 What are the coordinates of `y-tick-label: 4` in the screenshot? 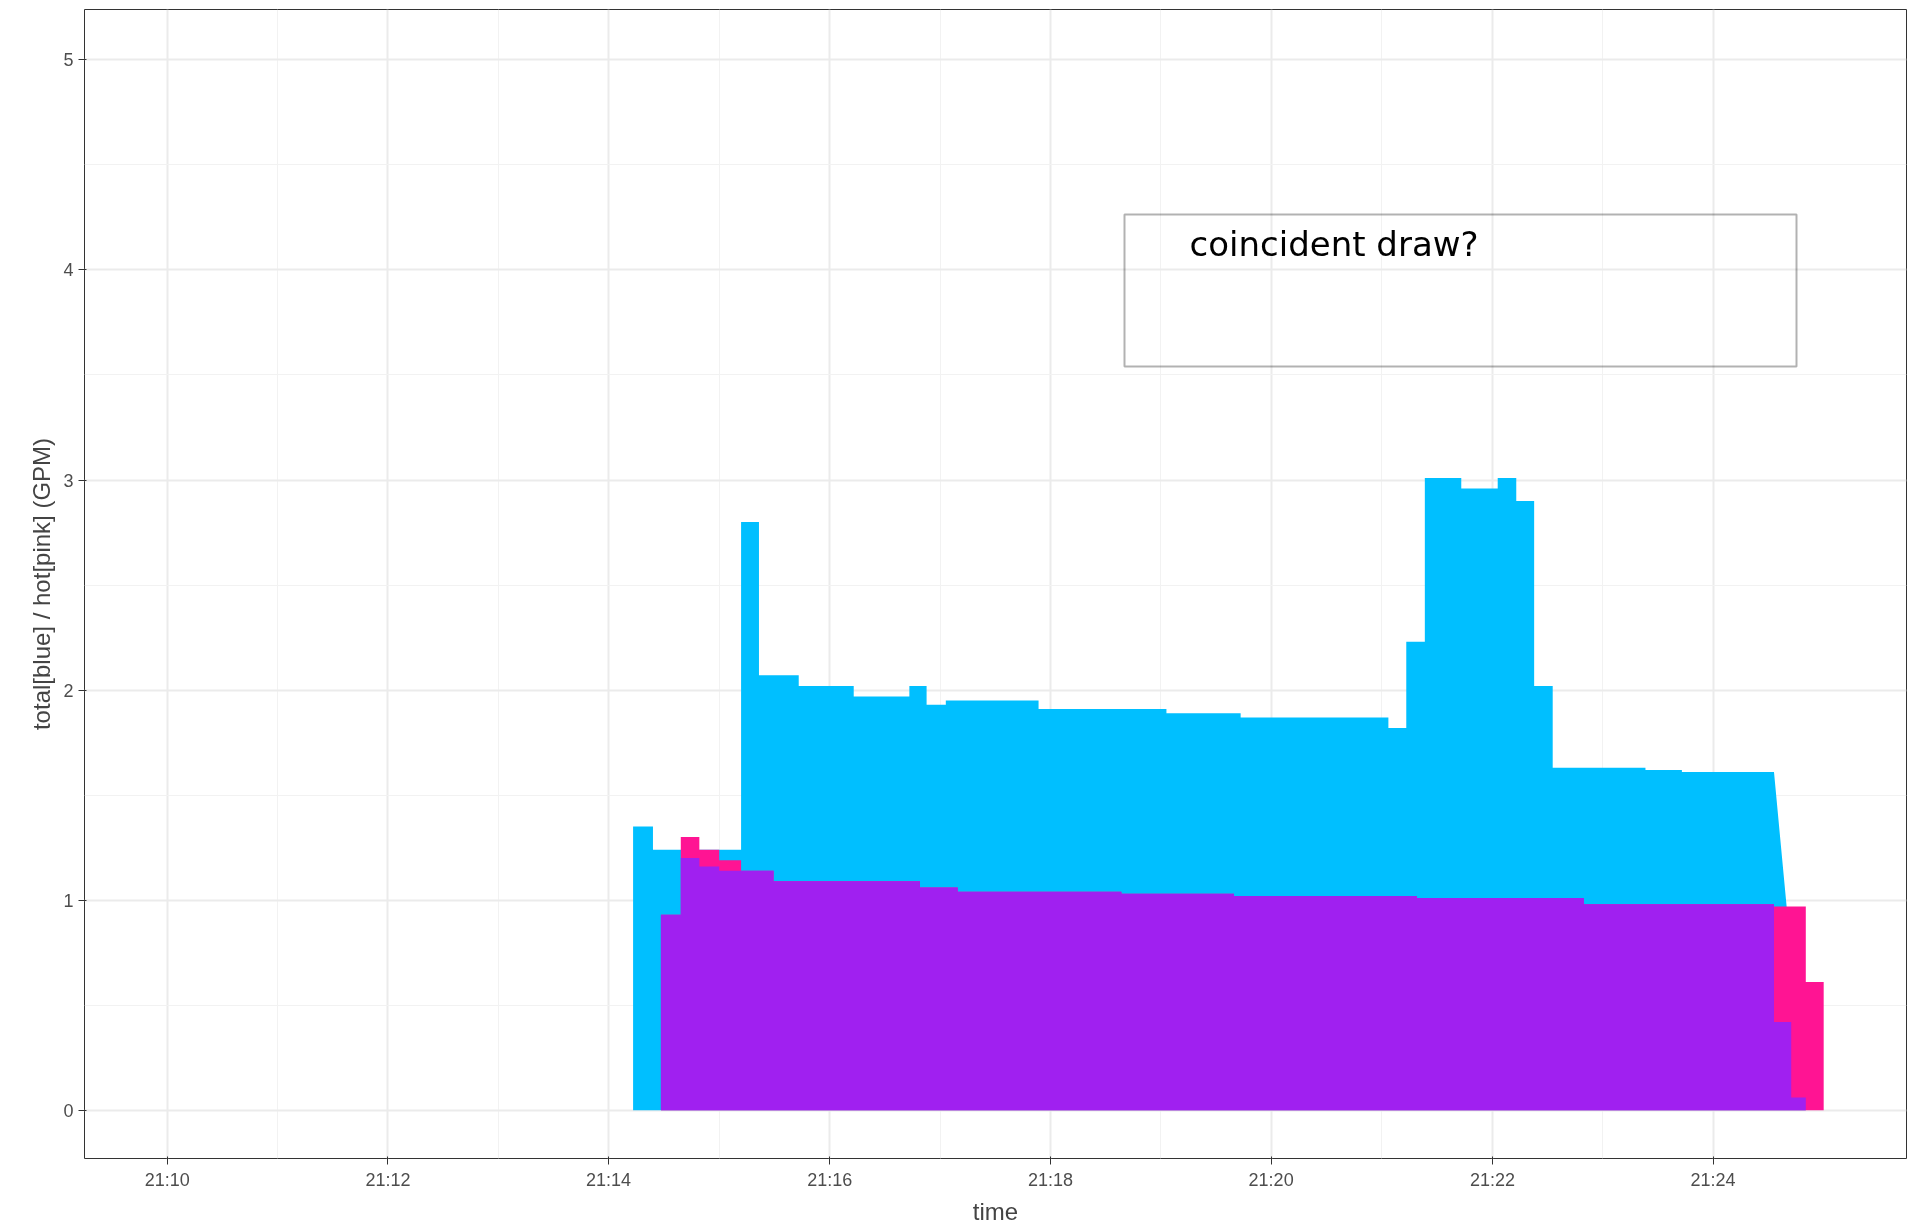 It's located at (68, 270).